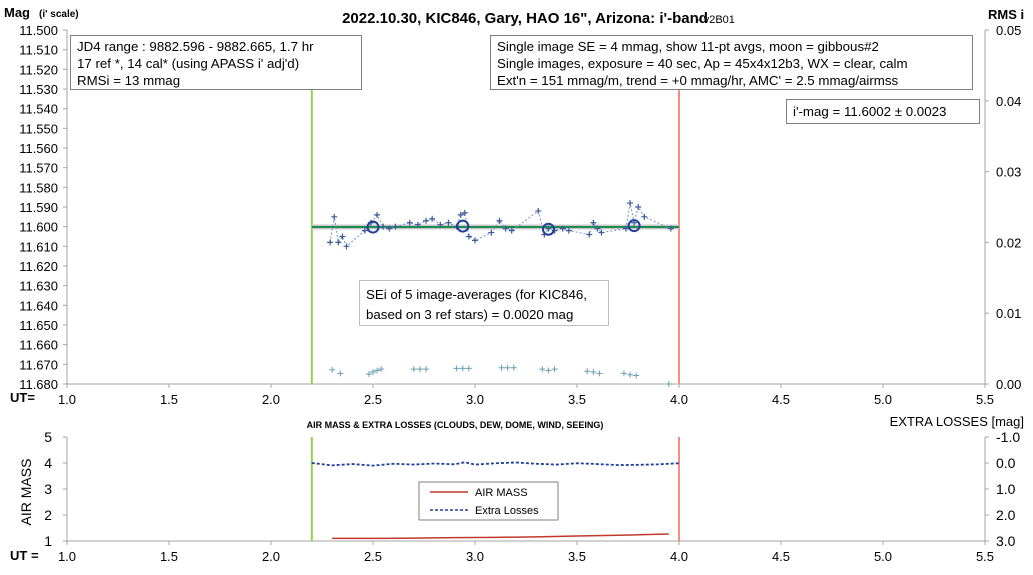 Image resolution: width=1033 pixels, height=575 pixels. What do you see at coordinates (1008, 313) in the screenshot?
I see `y-tick-right: 0.01` at bounding box center [1008, 313].